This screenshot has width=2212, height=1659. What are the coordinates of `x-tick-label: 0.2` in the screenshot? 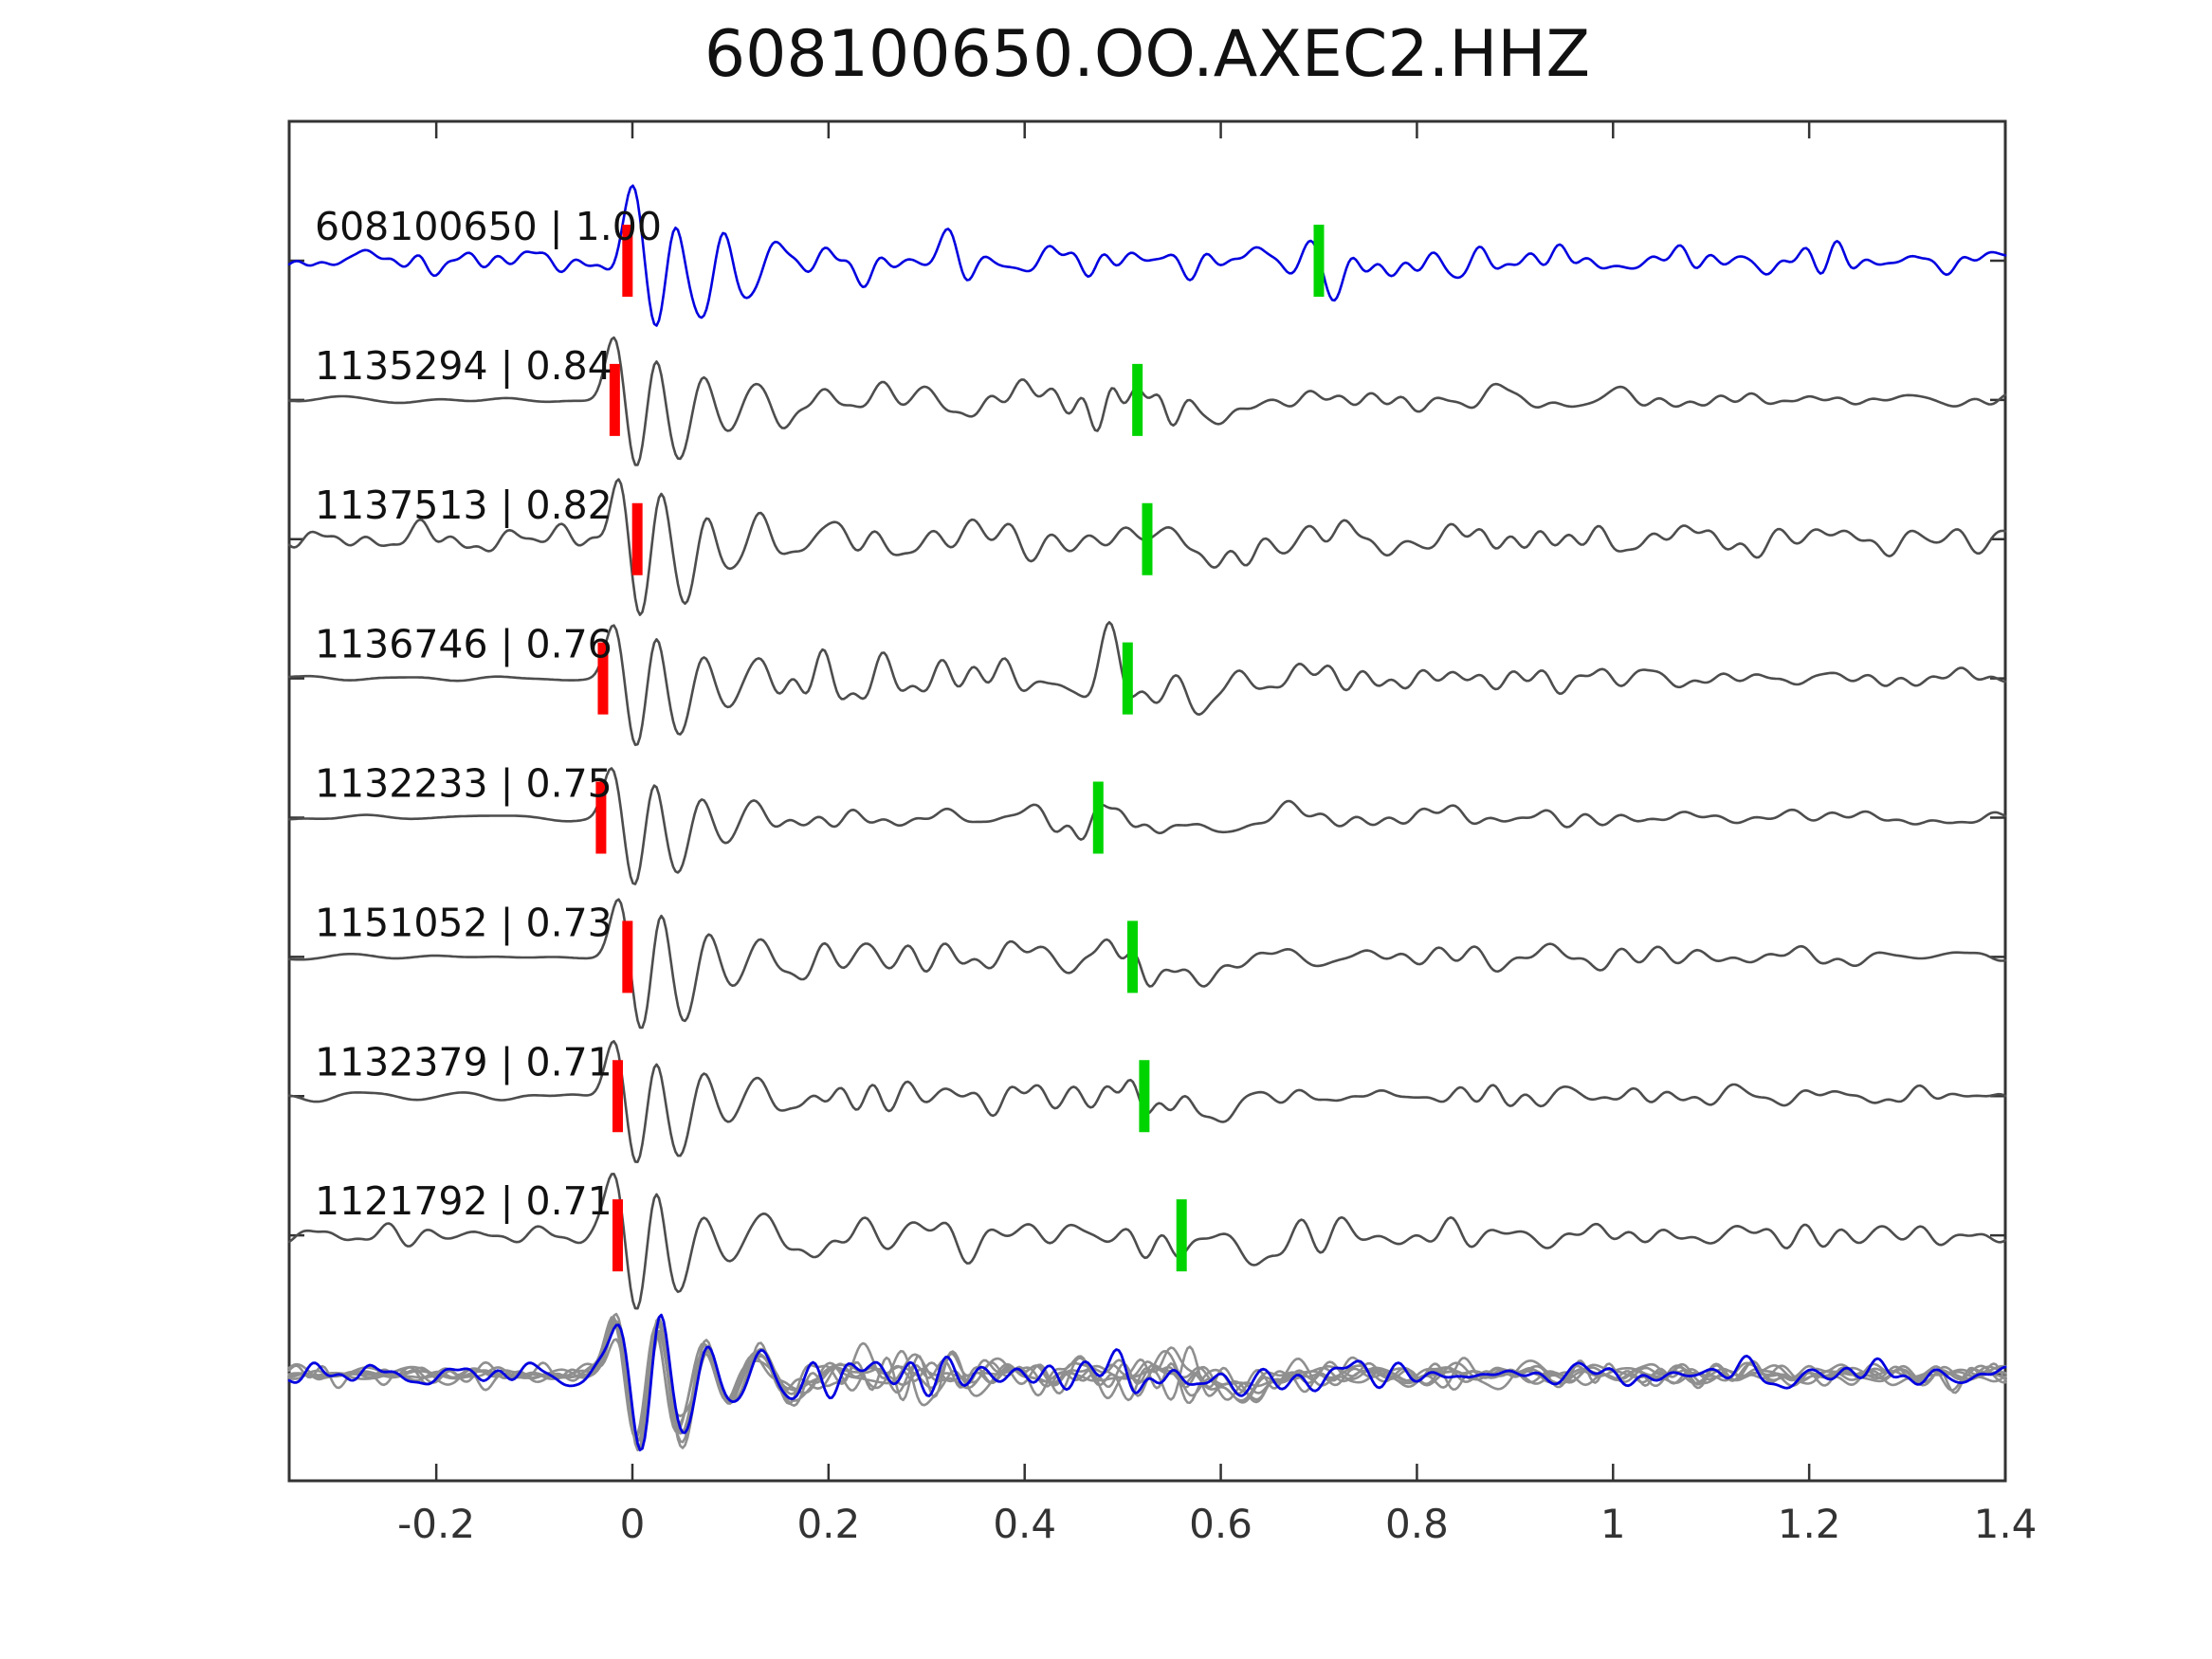 It's located at (828, 1524).